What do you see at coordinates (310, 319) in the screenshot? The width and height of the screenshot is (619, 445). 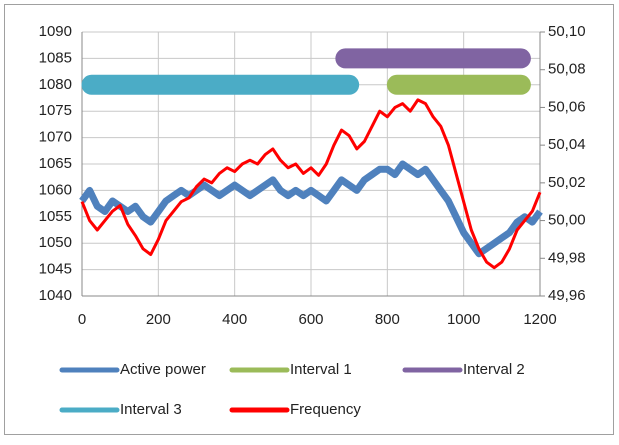 I see `x-tick-label: 600` at bounding box center [310, 319].